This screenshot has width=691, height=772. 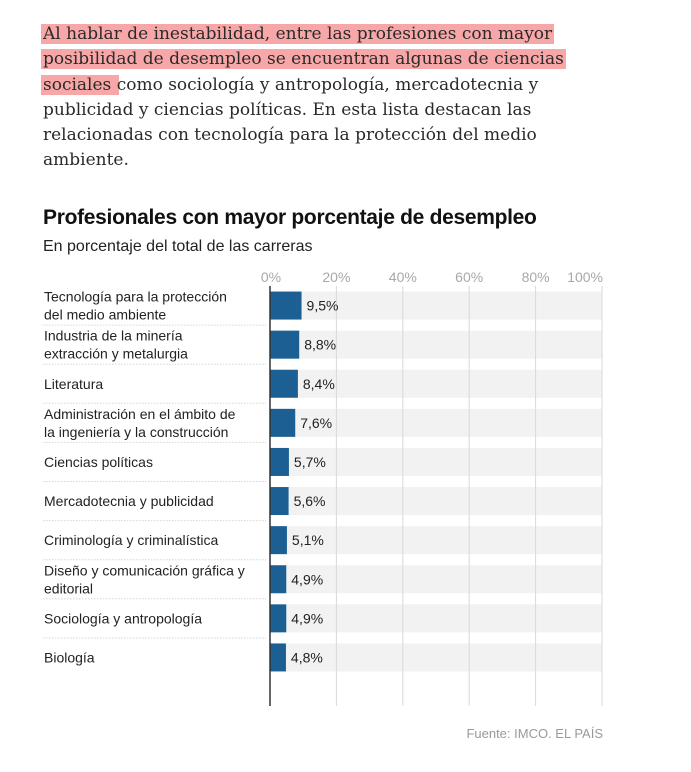 What do you see at coordinates (336, 277) in the screenshot?
I see `x-tick-label: 20%` at bounding box center [336, 277].